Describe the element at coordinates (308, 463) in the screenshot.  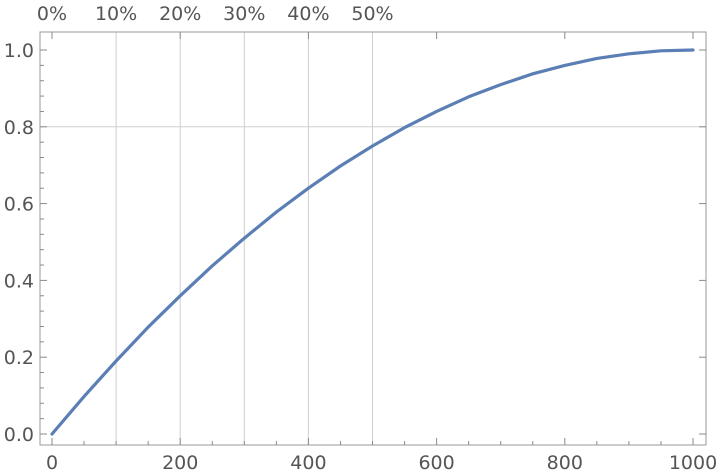
I see `x-tick-label: 400` at that location.